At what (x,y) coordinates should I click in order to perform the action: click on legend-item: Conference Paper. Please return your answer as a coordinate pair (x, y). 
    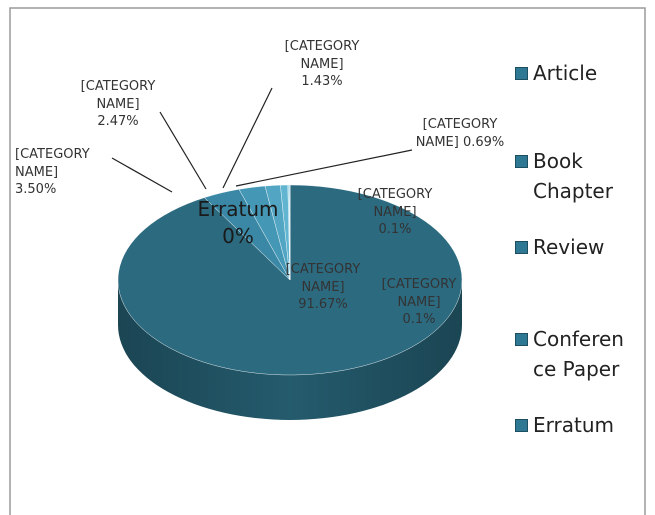
    Looking at the image, I should click on (571, 354).